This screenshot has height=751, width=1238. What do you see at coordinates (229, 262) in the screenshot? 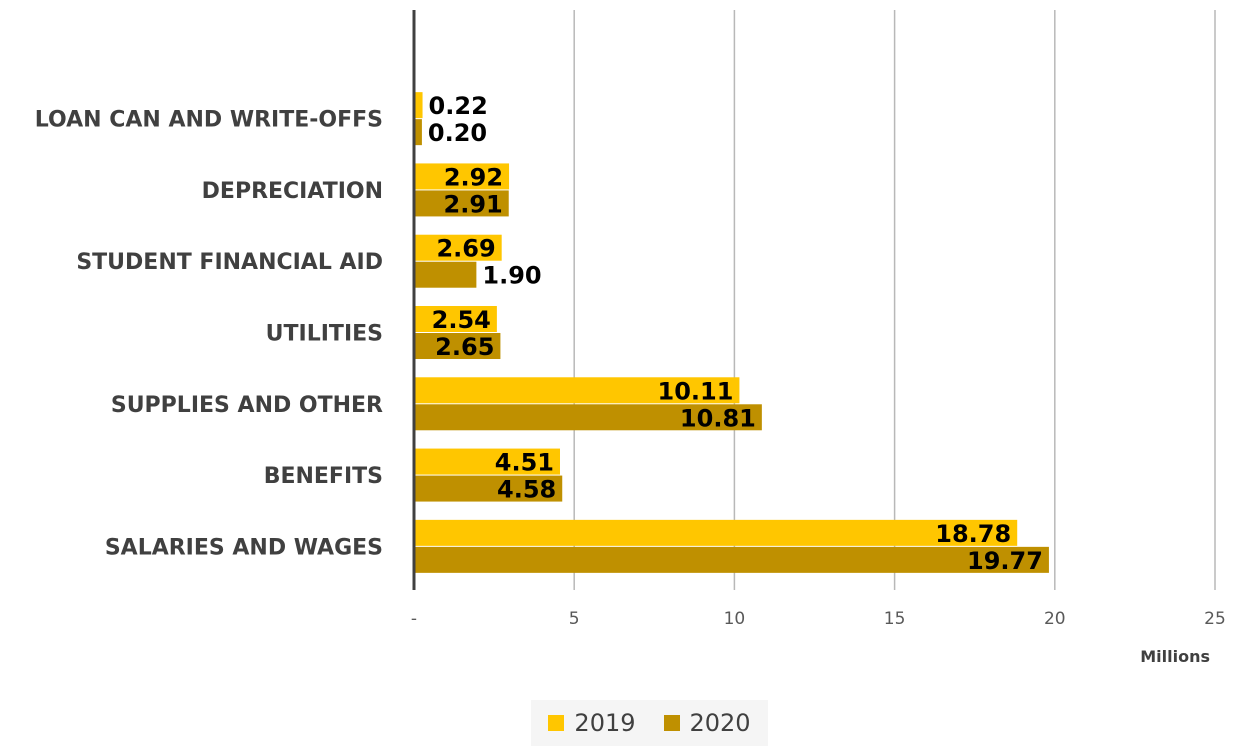
I see `category-label: STUDENT FINANCIAL AID` at bounding box center [229, 262].